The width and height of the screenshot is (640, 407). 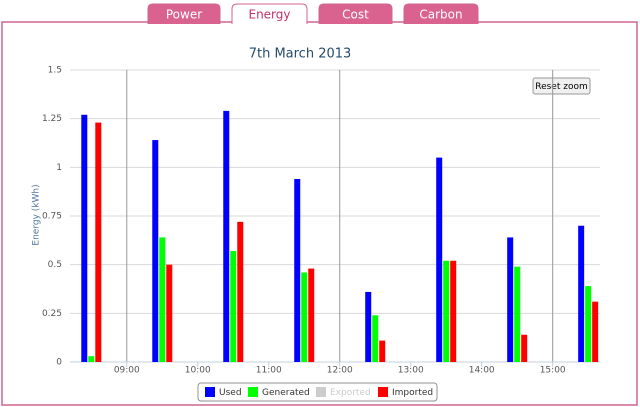 What do you see at coordinates (340, 371) in the screenshot?
I see `x-tick-label: 12:00` at bounding box center [340, 371].